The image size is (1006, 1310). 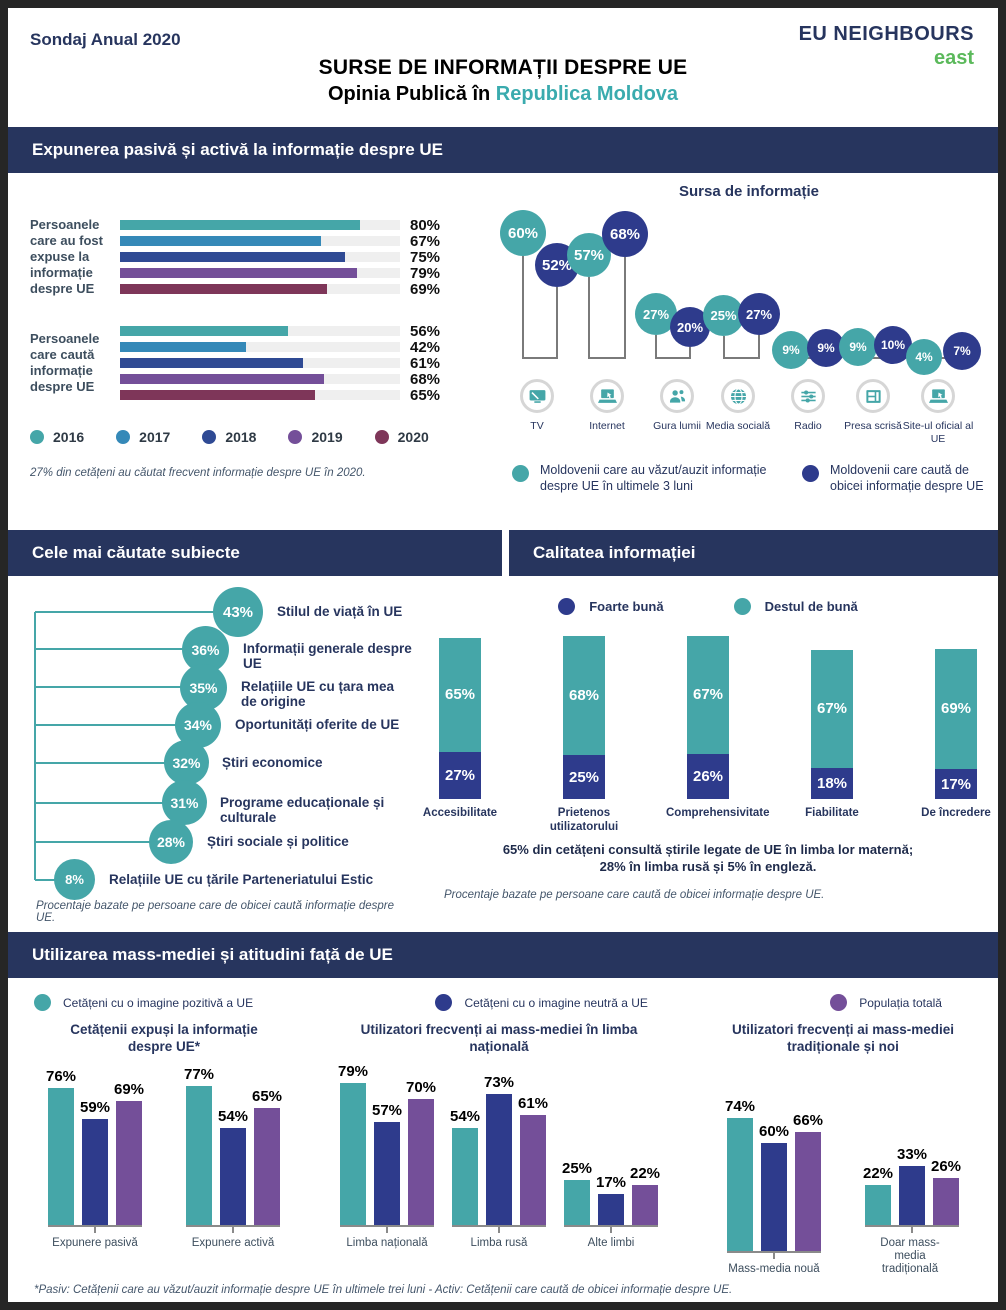 What do you see at coordinates (220, 241) in the screenshot?
I see `bar-fill-2017` at bounding box center [220, 241].